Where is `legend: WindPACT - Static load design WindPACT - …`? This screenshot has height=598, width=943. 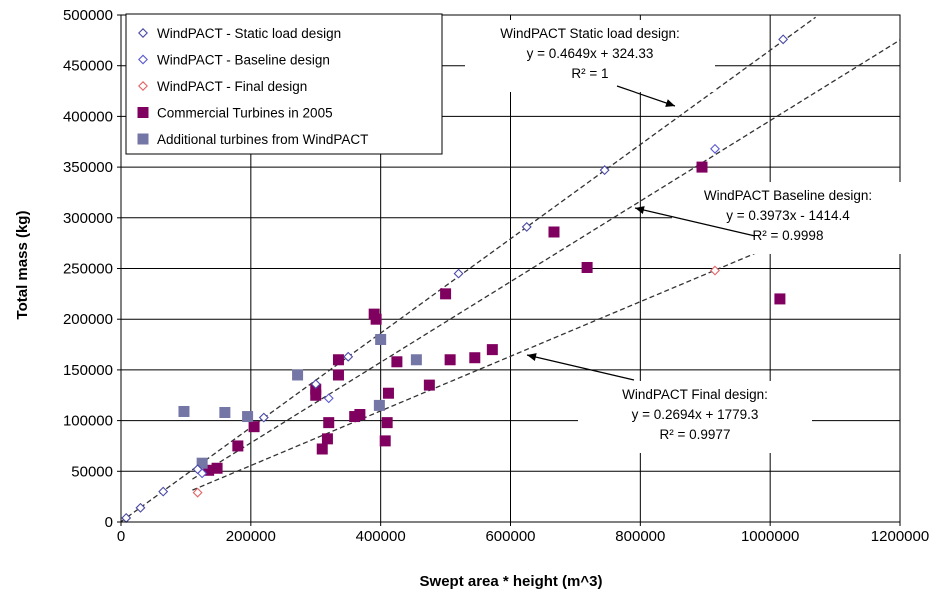 legend: WindPACT - Static load design WindPACT - … is located at coordinates (284, 84).